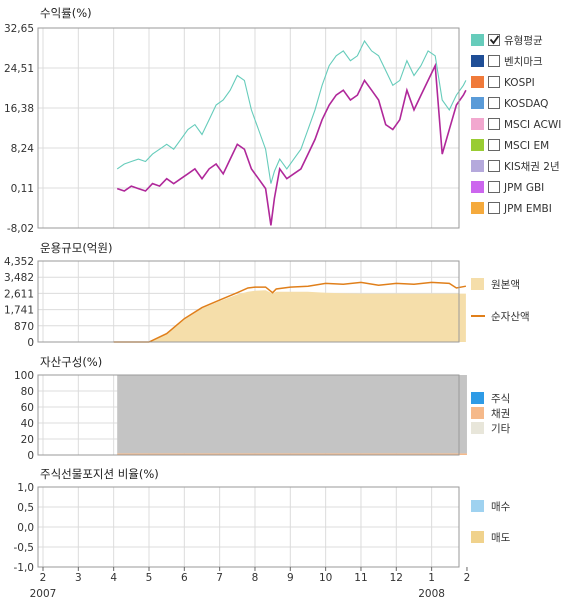 The height and width of the screenshot is (601, 574). I want to click on check-icon, so click(494, 40).